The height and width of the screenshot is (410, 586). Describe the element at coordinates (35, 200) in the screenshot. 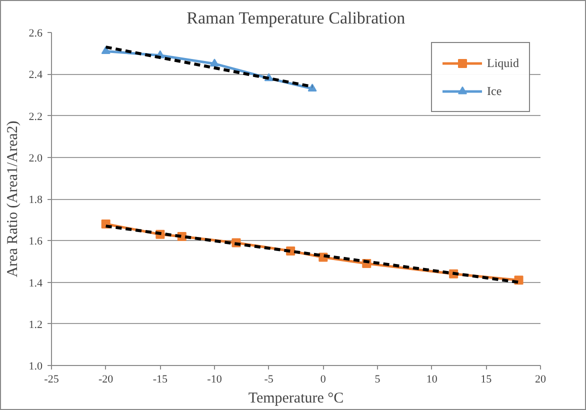

I see `y-tick-label: 1.8` at that location.